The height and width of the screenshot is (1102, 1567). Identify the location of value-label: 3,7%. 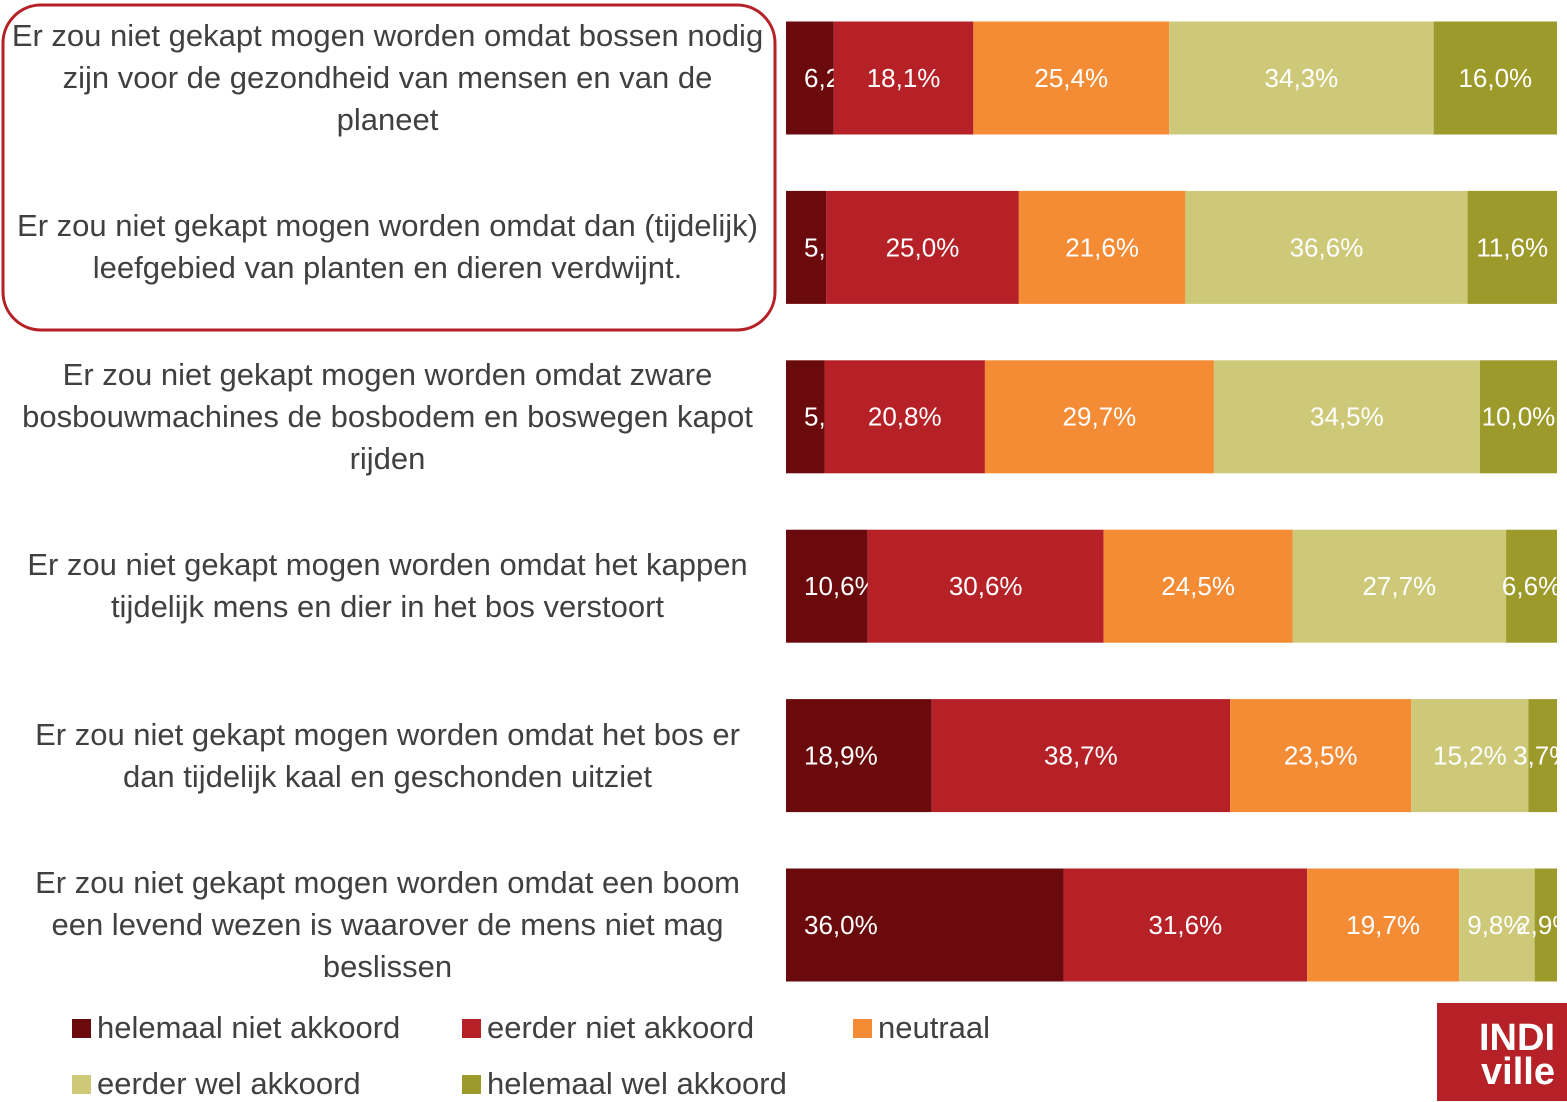
(1540, 755).